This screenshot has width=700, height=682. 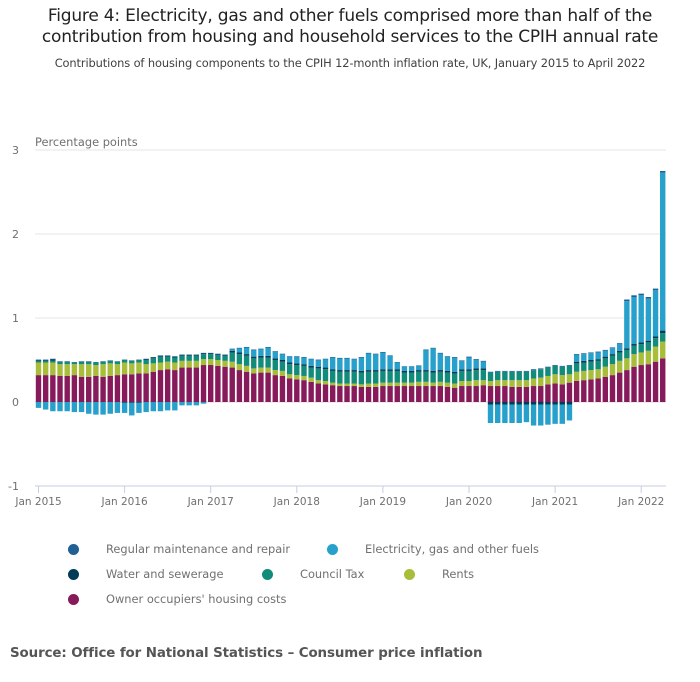 I want to click on x-tick-label: Jan 2016, so click(x=124, y=502).